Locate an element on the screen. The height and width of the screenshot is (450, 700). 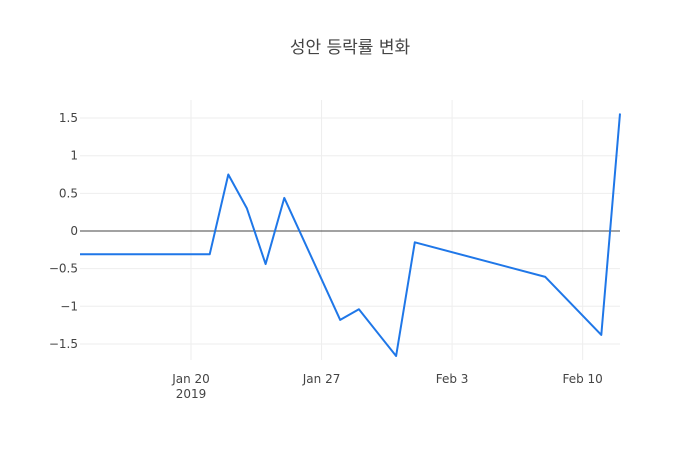
x-tick-label: Jan 20 is located at coordinates (190, 379).